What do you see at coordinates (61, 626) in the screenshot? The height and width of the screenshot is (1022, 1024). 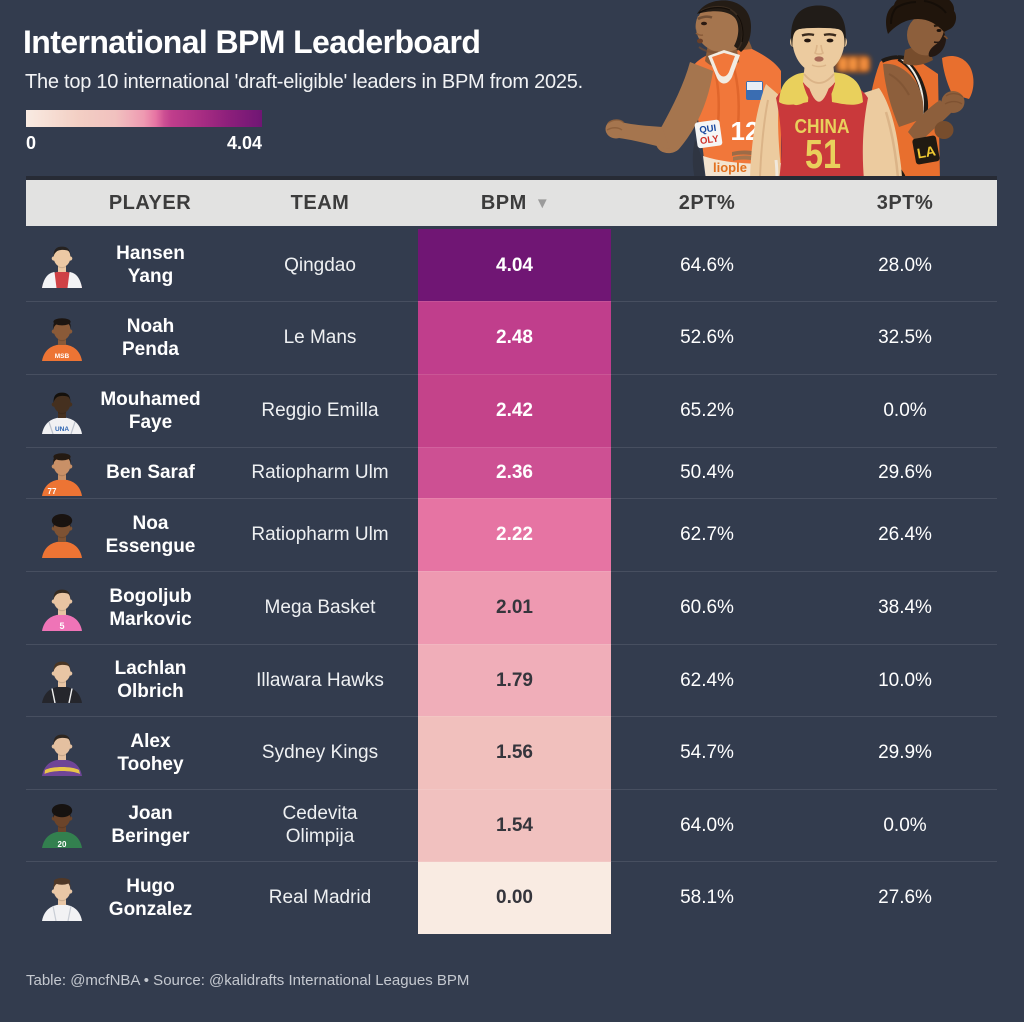 I see `svg-text: 5` at bounding box center [61, 626].